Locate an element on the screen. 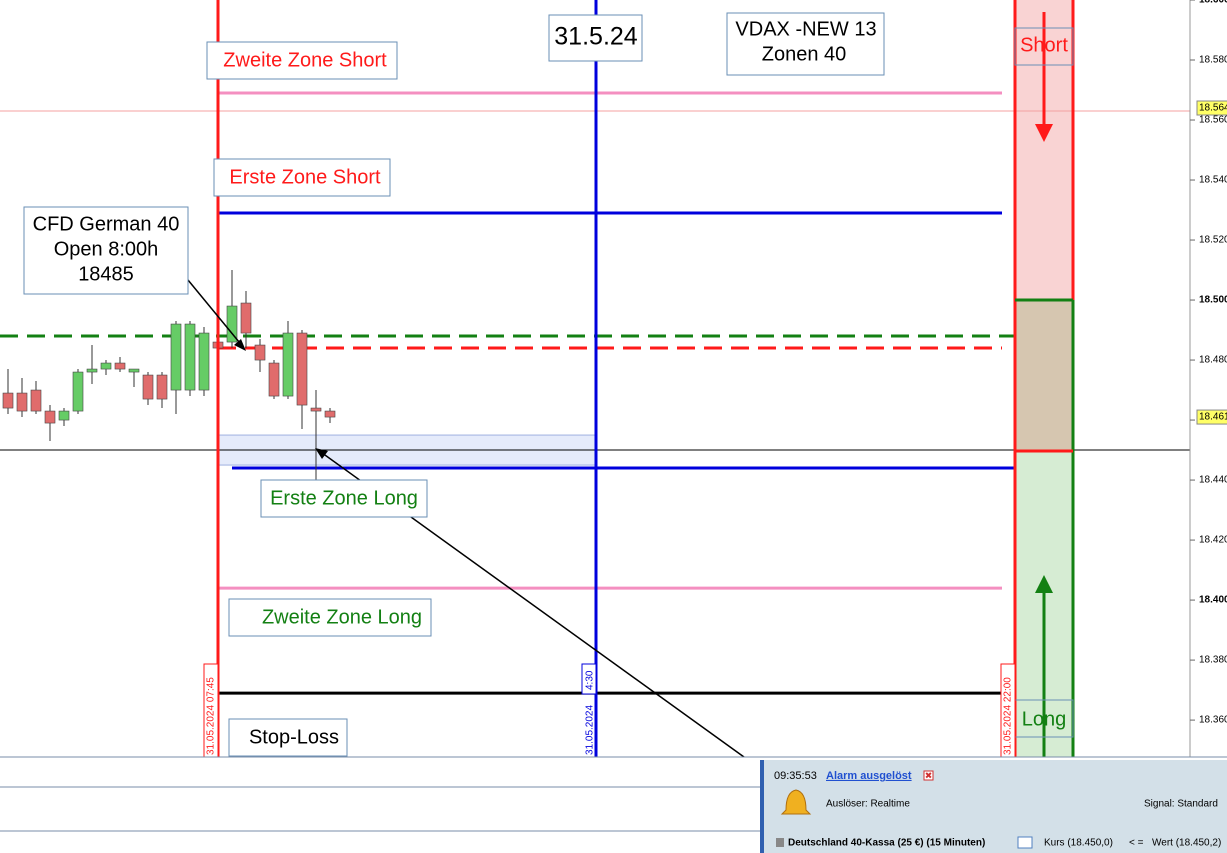 The image size is (1227, 853). annotation: Zonen 40 is located at coordinates (804, 54).